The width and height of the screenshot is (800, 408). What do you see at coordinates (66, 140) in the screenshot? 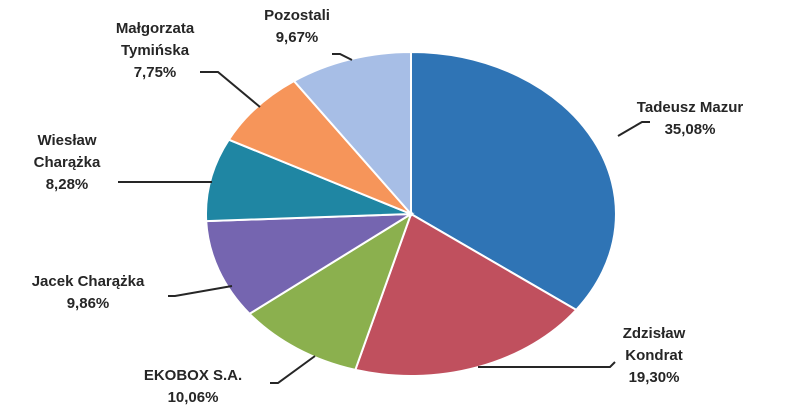
I see `slice-name-label: Wiesław` at bounding box center [66, 140].